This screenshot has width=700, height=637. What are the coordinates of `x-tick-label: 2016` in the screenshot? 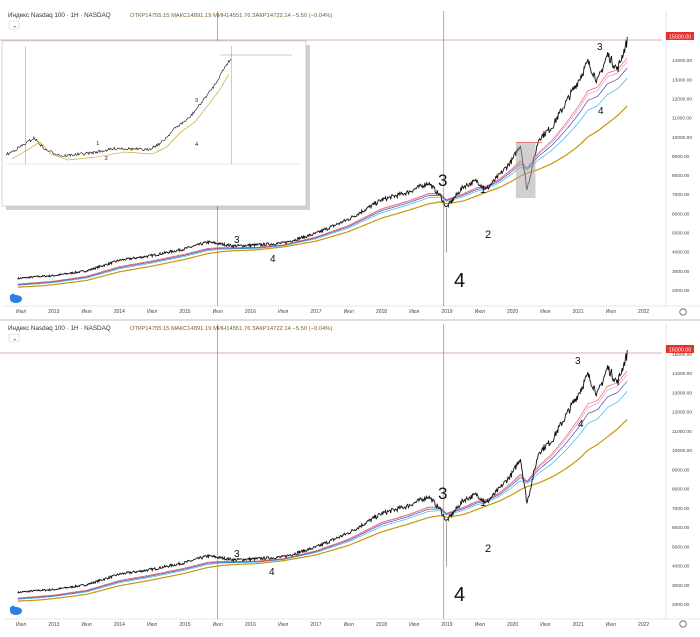 It's located at (250, 625).